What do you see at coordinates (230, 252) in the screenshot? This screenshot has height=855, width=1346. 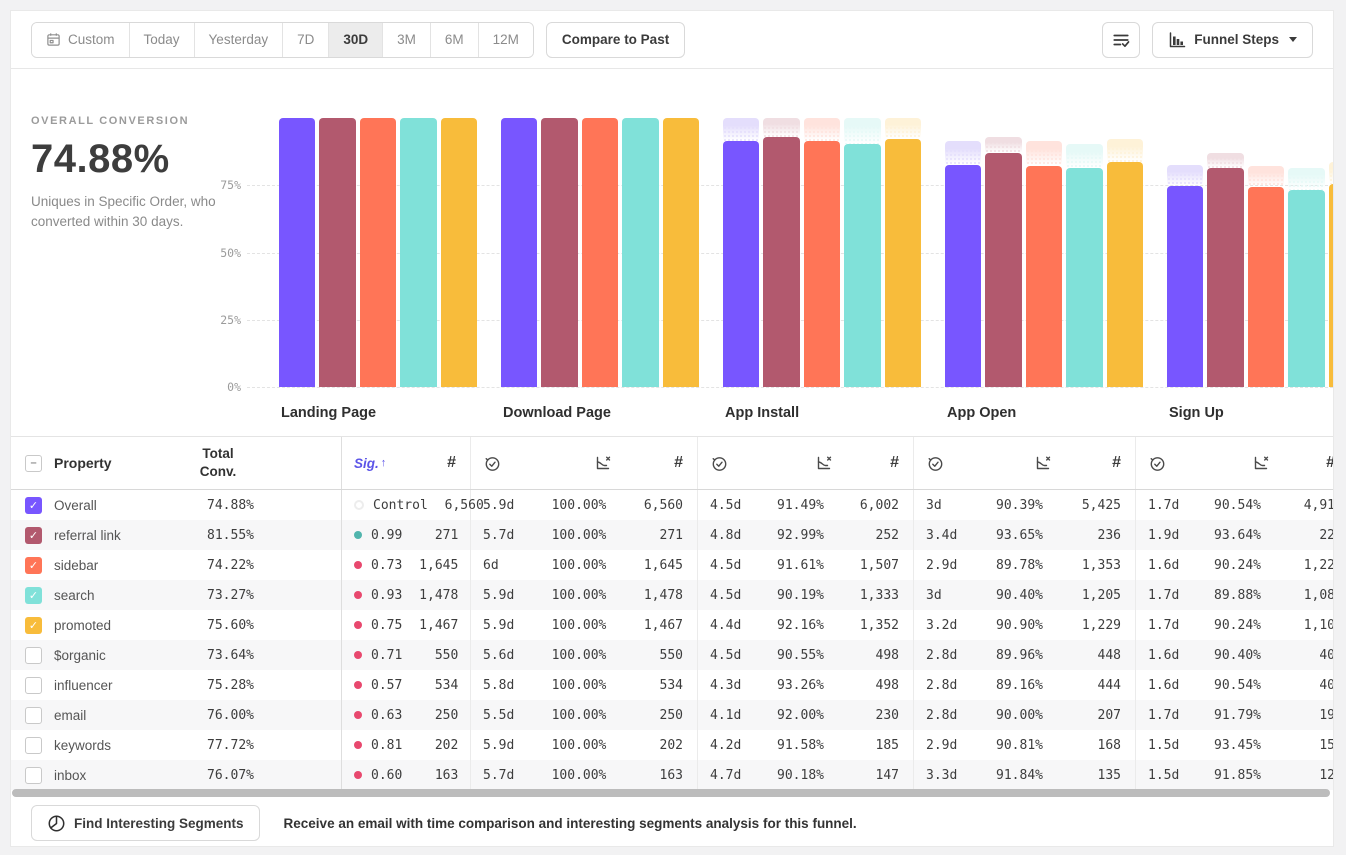 I see `y-axis-tick-label: 50%` at bounding box center [230, 252].